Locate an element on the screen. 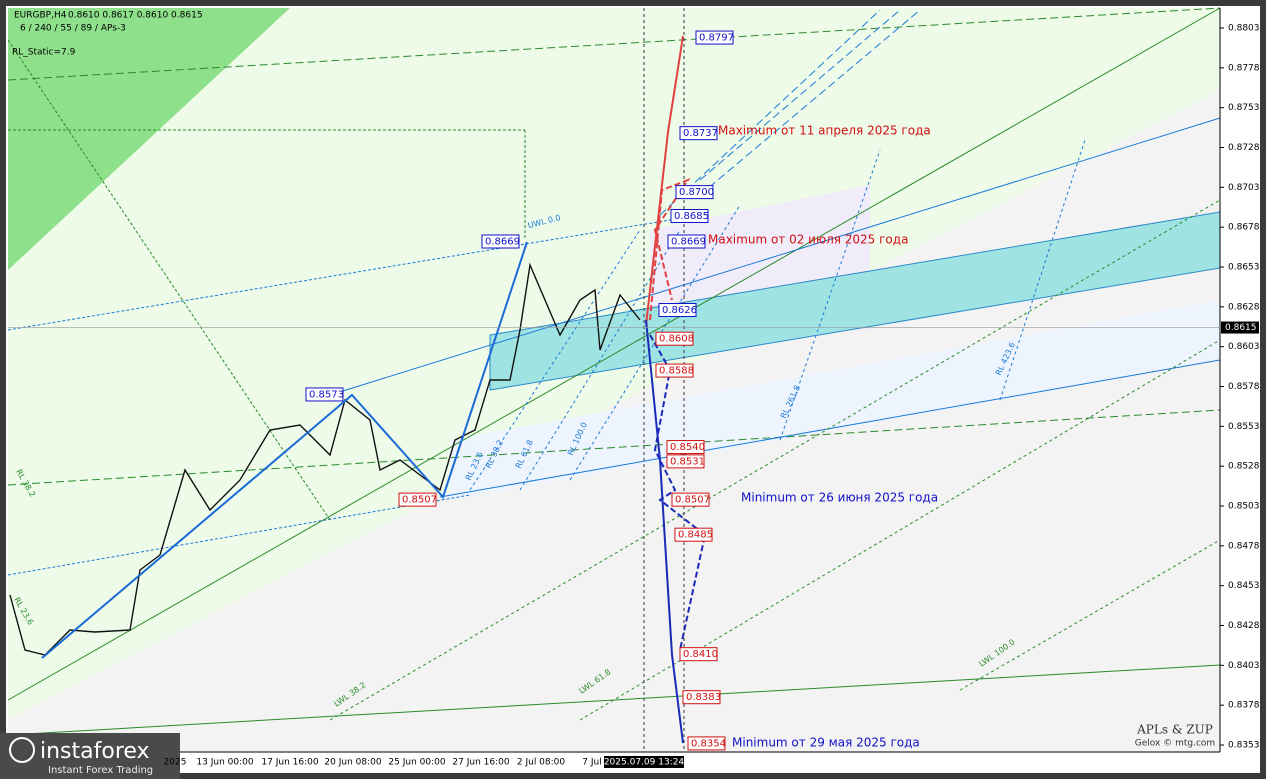  annotation: Minimum от 29 мая 2025 года is located at coordinates (826, 743).